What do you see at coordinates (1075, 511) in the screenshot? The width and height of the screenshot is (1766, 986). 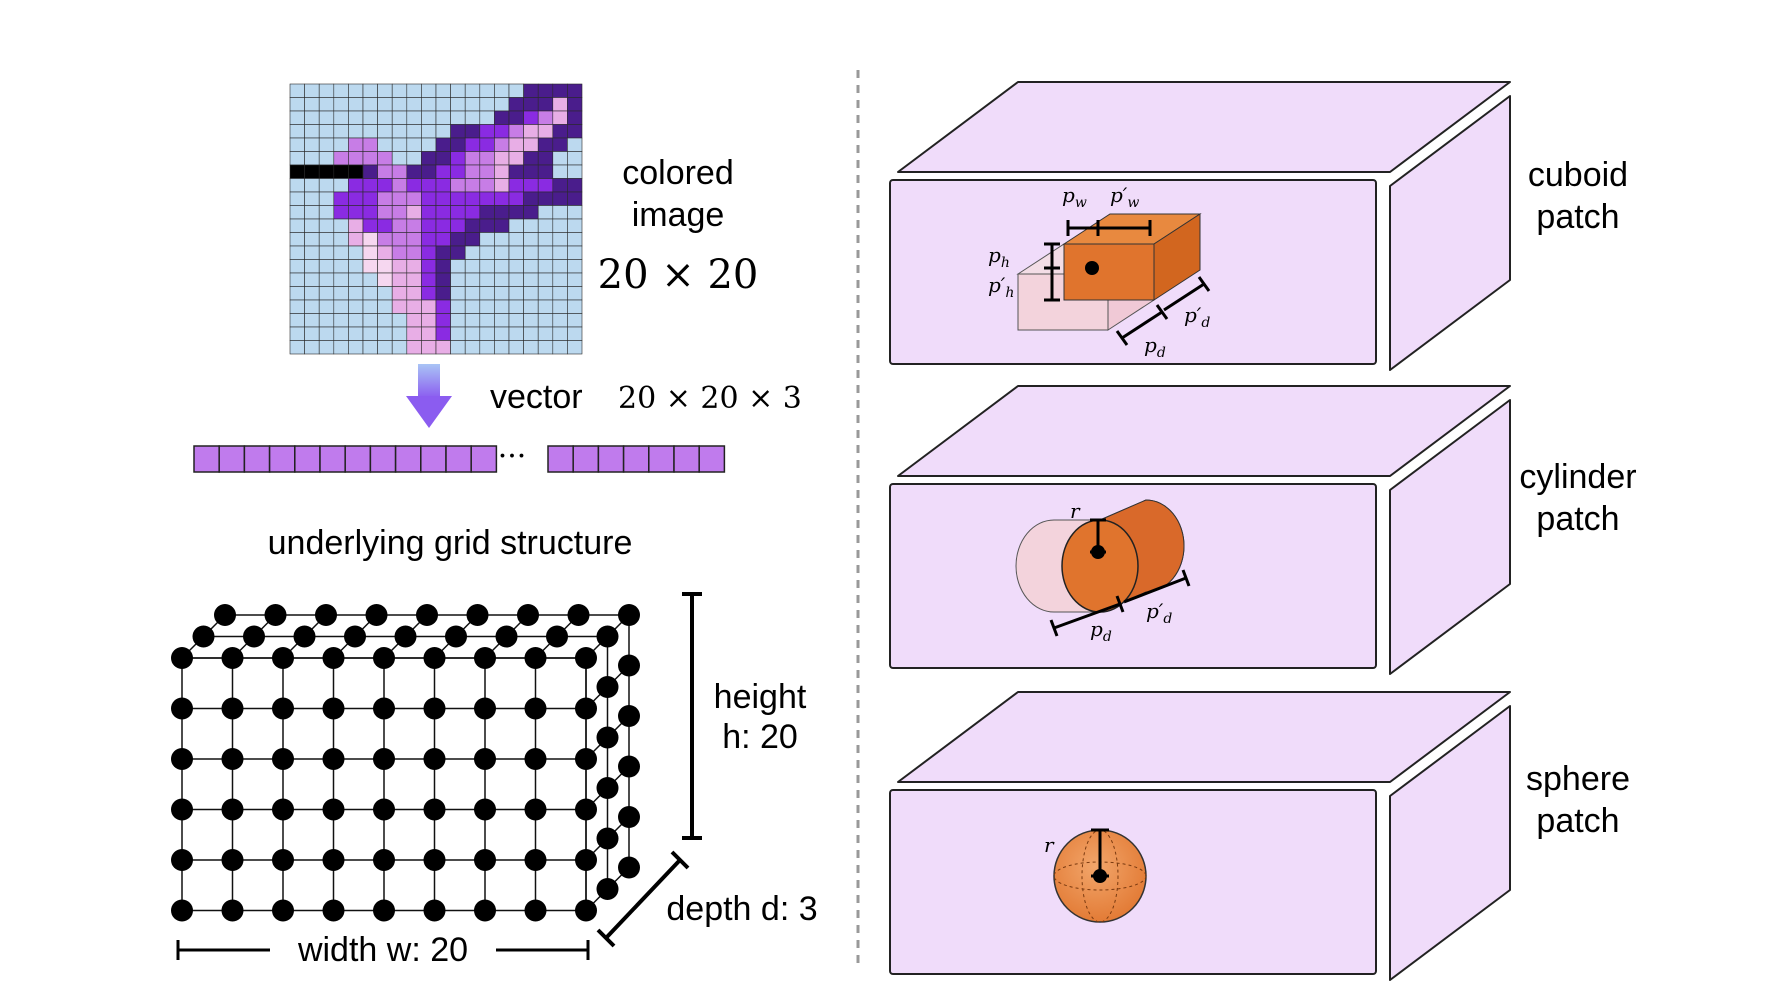 I see `cylinder-r-label: r` at bounding box center [1075, 511].